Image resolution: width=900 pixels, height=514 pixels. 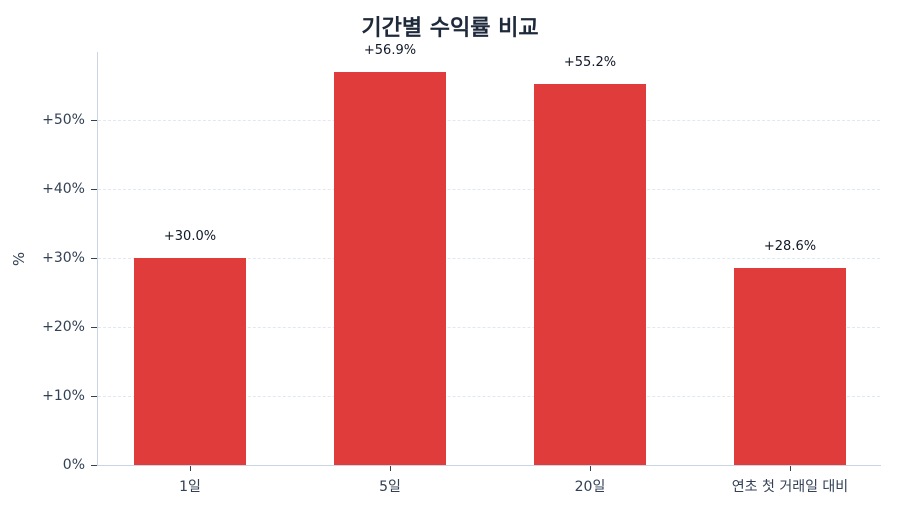 I want to click on bar-value-label: +55.2%, so click(x=590, y=63).